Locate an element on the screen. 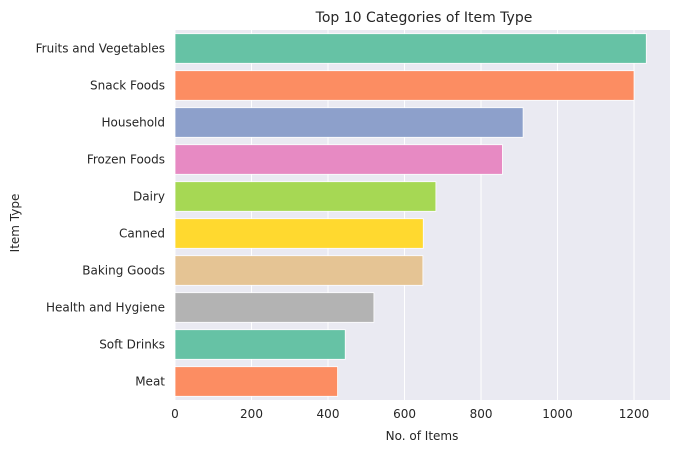  y-tick-label: Baking Goods is located at coordinates (123, 271).